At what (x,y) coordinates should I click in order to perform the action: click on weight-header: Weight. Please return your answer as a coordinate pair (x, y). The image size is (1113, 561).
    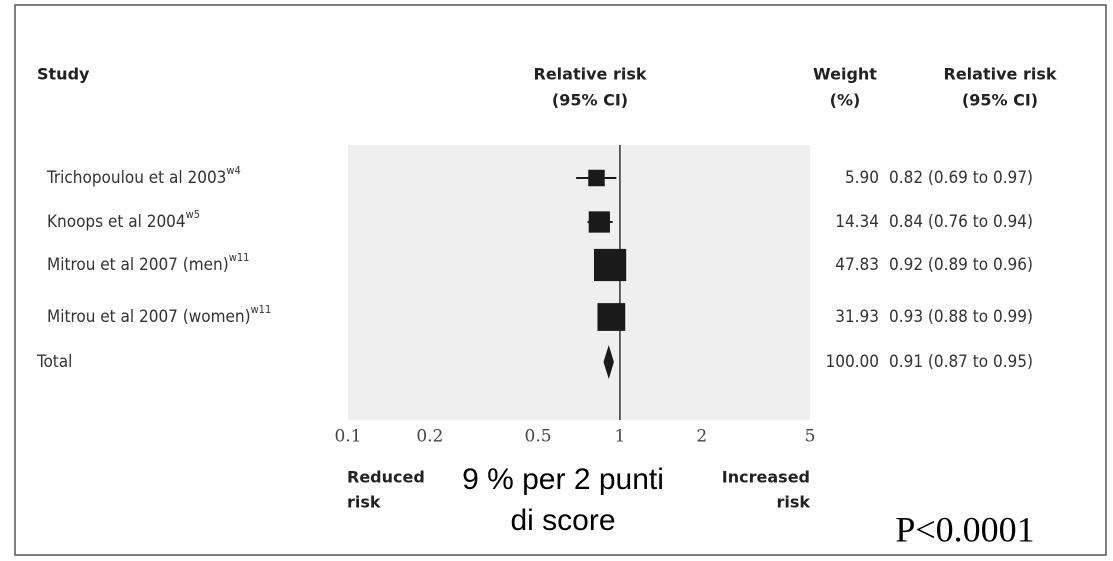
    Looking at the image, I should click on (845, 74).